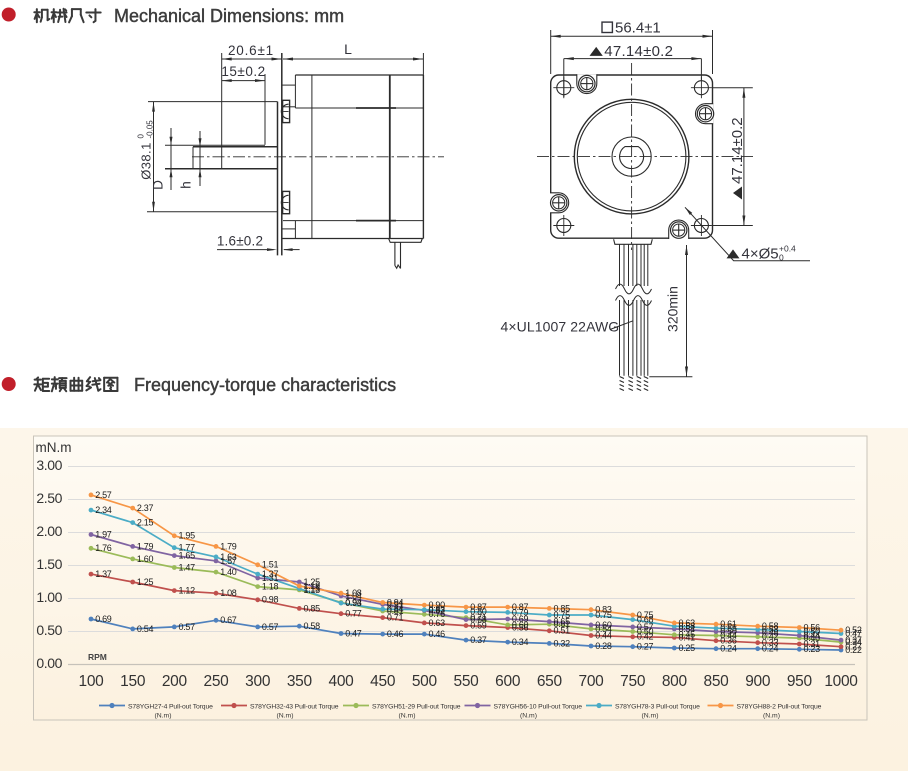 The height and width of the screenshot is (771, 908). Describe the element at coordinates (812, 649) in the screenshot. I see `svg-text: 0.23` at that location.